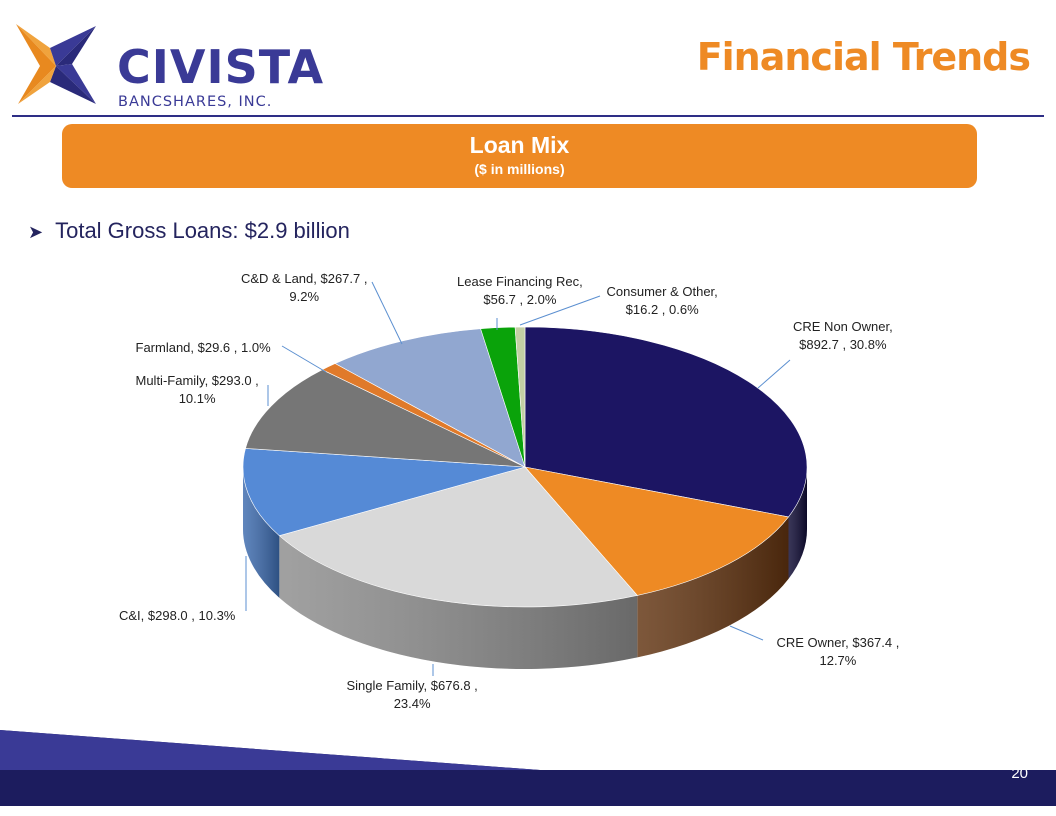 The width and height of the screenshot is (1056, 816). I want to click on page-number: 20, so click(1019, 773).